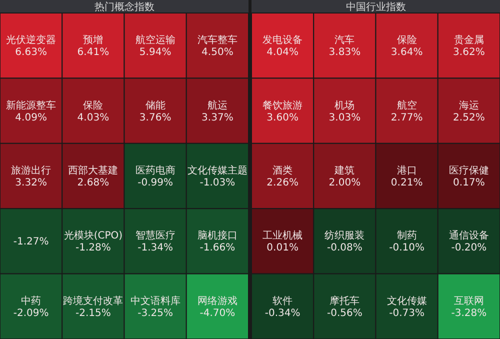 Image resolution: width=500 pixels, height=339 pixels. Describe the element at coordinates (406, 236) in the screenshot. I see `category-label: 制药` at that location.